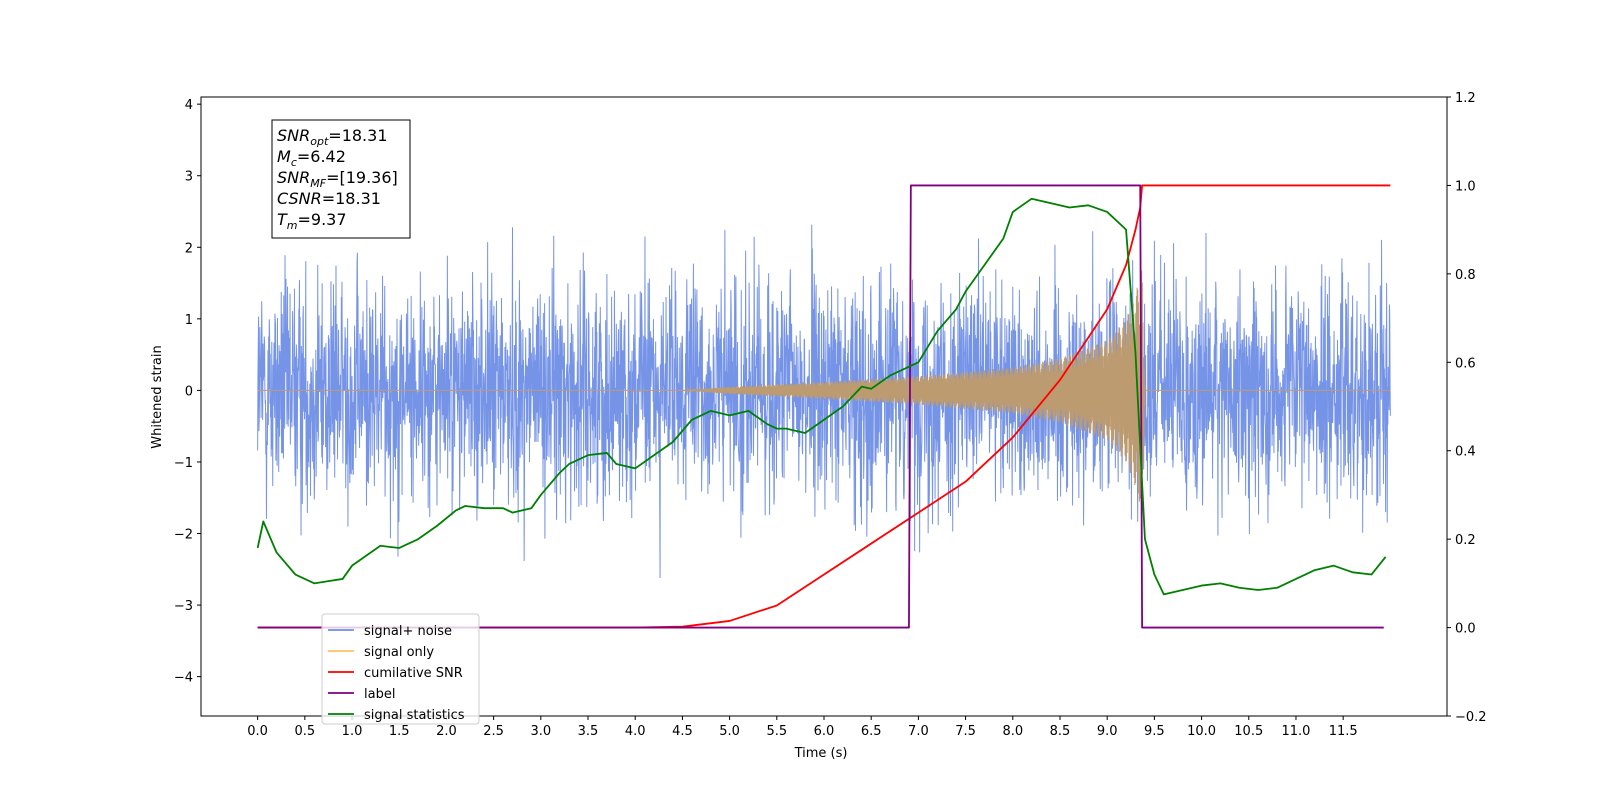 The image size is (1600, 800). I want to click on x-tick-label: 0.0, so click(257, 731).